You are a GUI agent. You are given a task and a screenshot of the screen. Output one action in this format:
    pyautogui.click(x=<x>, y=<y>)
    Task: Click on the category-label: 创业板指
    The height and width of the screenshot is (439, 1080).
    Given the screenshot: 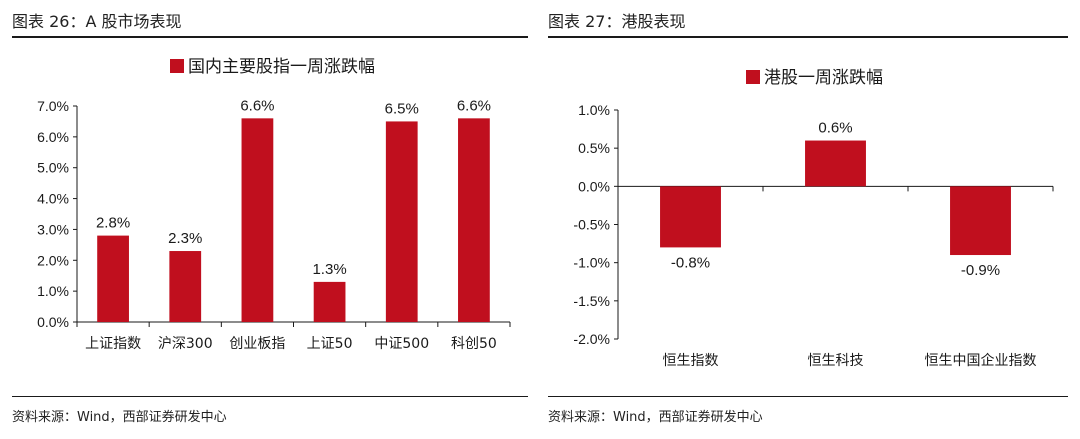 What is the action you would take?
    pyautogui.click(x=257, y=344)
    